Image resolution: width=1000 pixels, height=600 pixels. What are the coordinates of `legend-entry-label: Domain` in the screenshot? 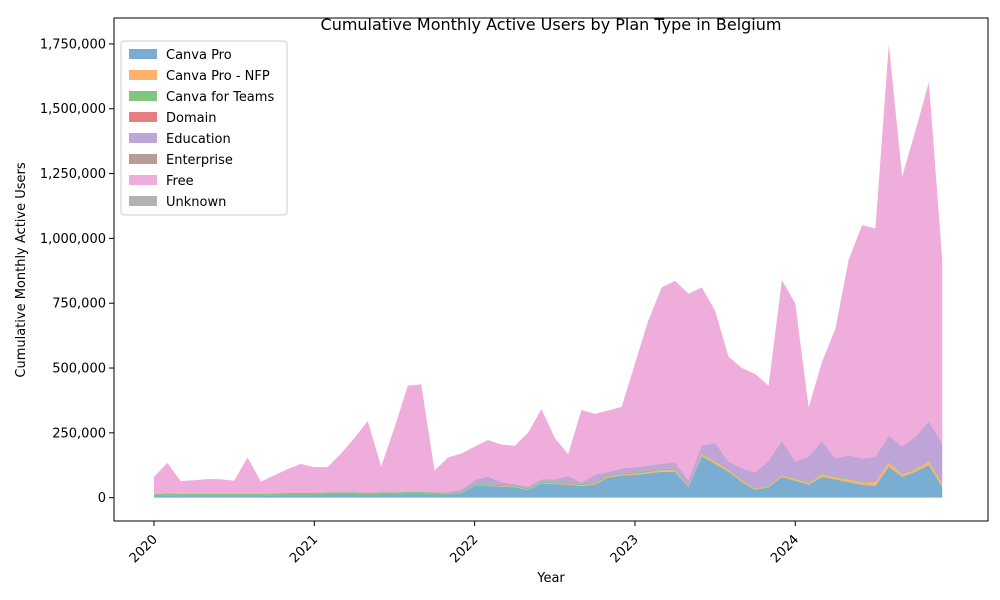 It's located at (191, 118).